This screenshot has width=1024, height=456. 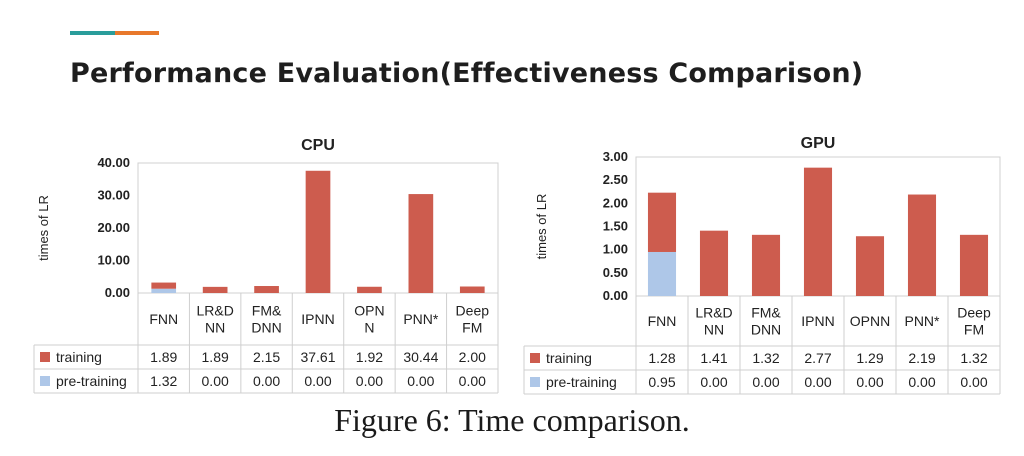 What do you see at coordinates (266, 357) in the screenshot?
I see `data-label-training: 2.15` at bounding box center [266, 357].